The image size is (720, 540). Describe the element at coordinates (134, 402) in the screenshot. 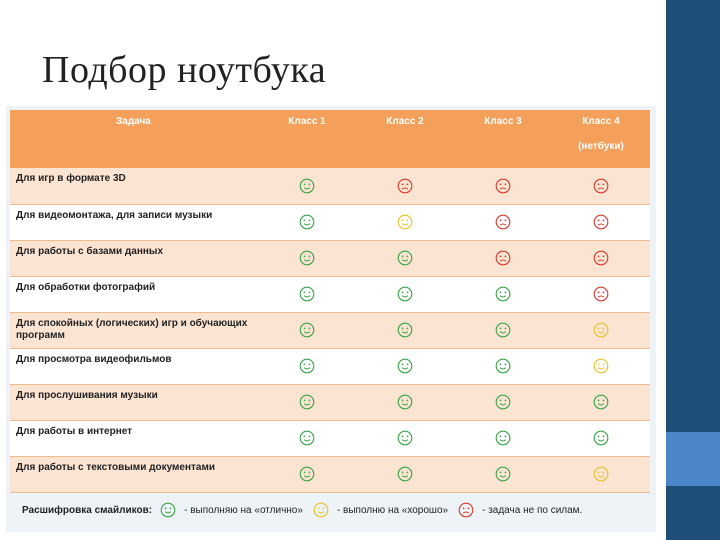

I see `task-cell: Для прослушивания музыки` at that location.